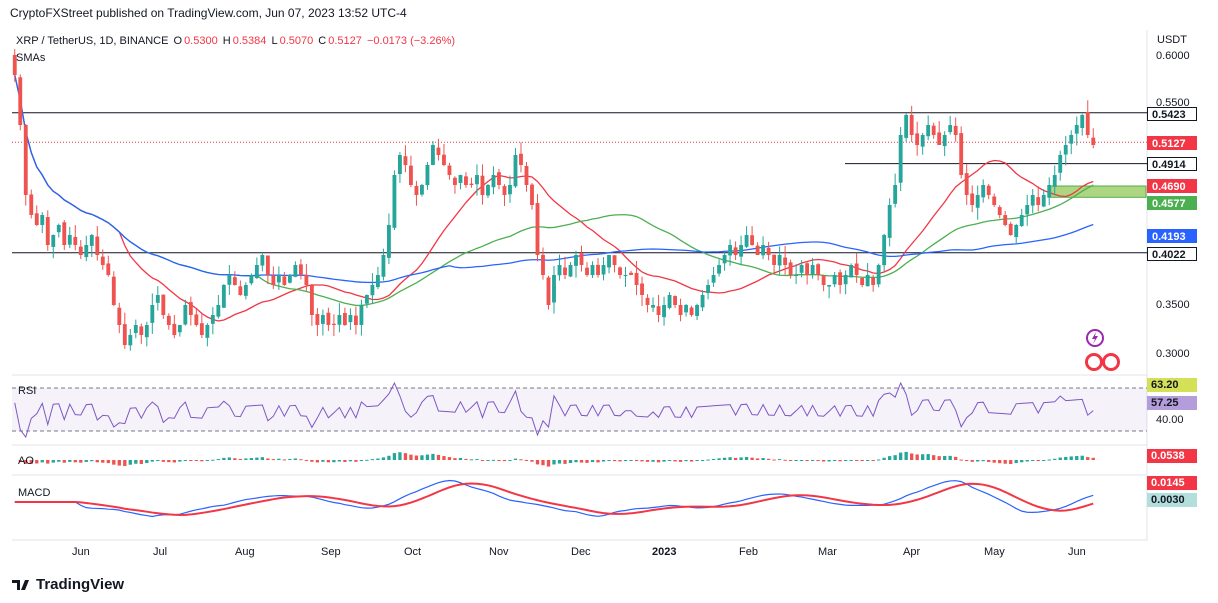  What do you see at coordinates (1172, 203) in the screenshot?
I see `price-badge: 0.4577` at bounding box center [1172, 203].